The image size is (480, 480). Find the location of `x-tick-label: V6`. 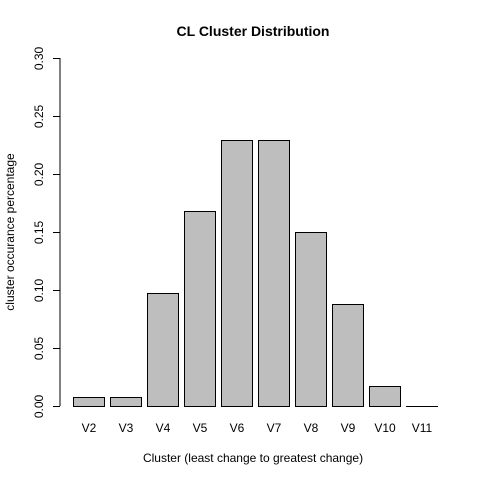

x-tick-label: V6 is located at coordinates (237, 428).